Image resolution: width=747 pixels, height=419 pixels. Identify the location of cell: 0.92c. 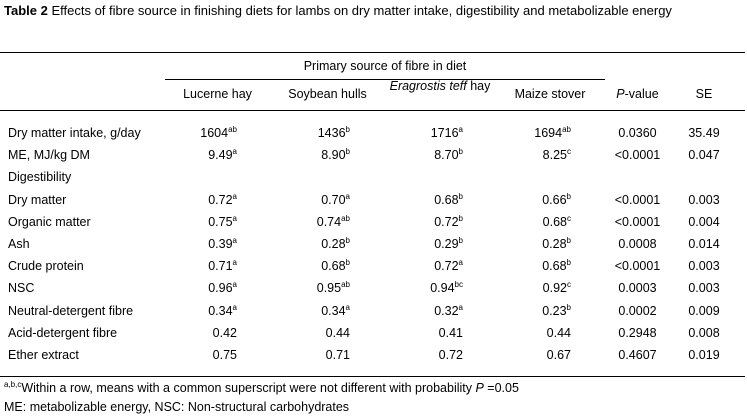
(521, 288).